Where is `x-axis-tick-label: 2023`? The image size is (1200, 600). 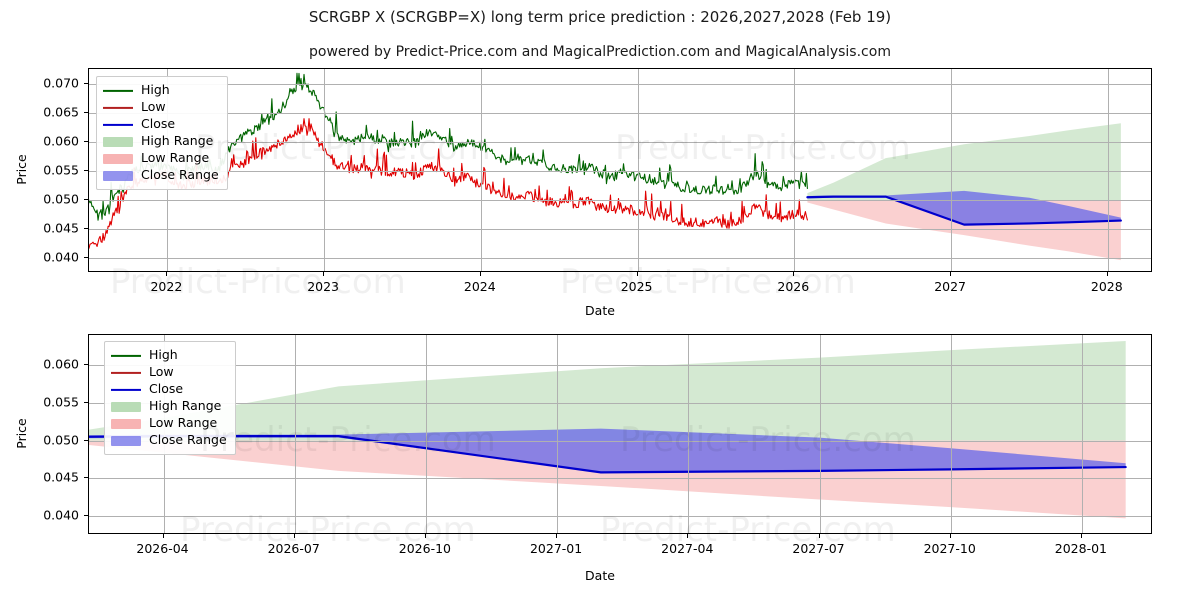
x-axis-tick-label: 2023 is located at coordinates (323, 286).